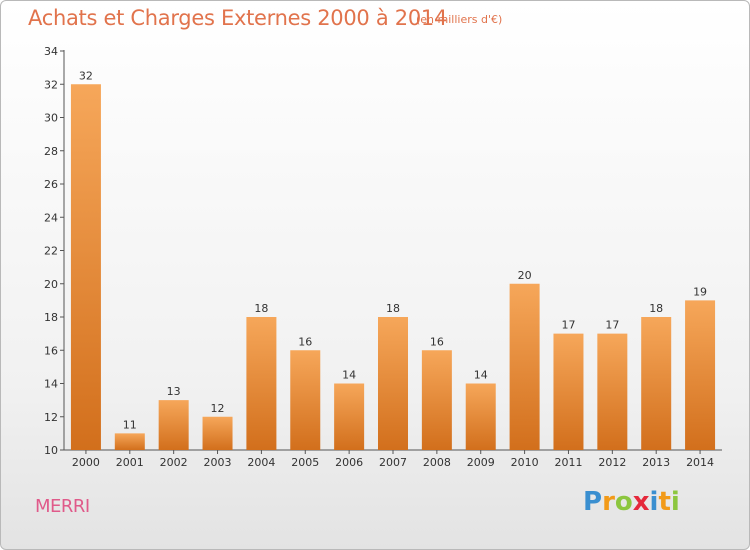 This screenshot has height=550, width=750. Describe the element at coordinates (51, 184) in the screenshot. I see `y-tick-label: 26` at that location.